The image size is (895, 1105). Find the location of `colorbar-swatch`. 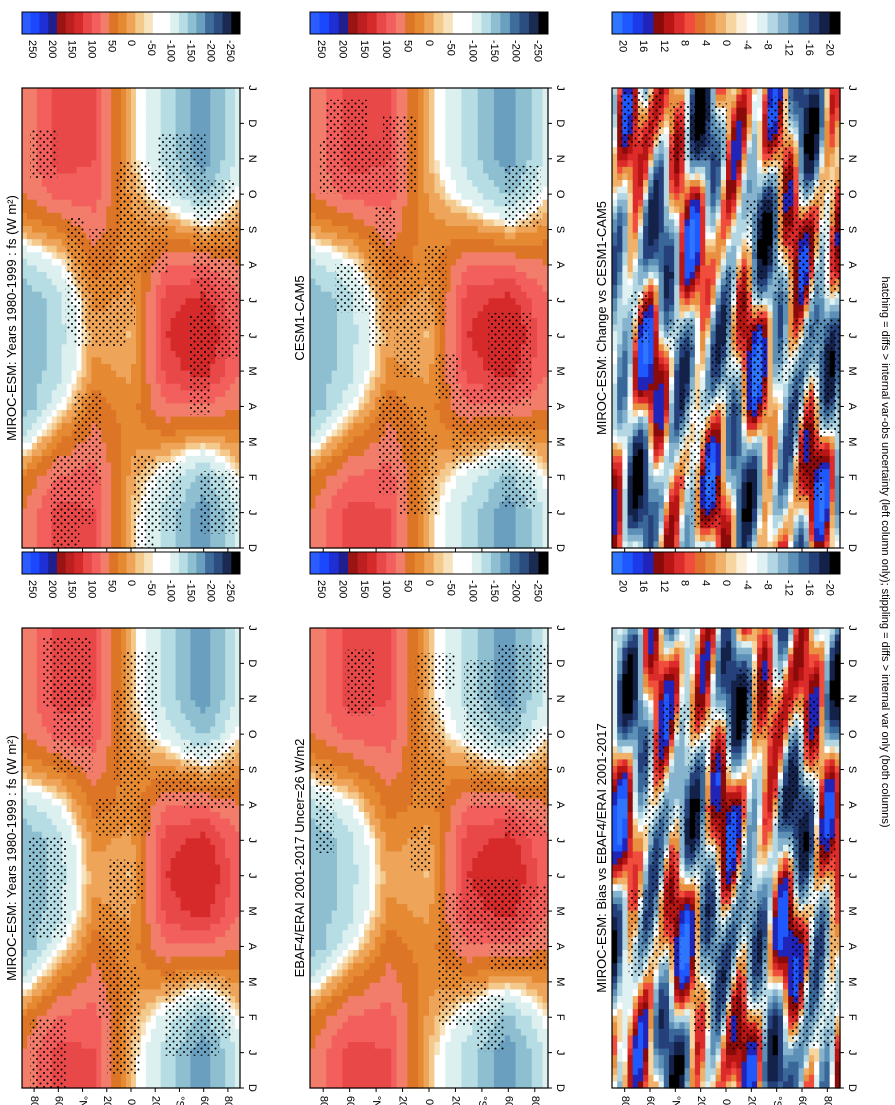

colorbar-swatch is located at coordinates (70, 23).